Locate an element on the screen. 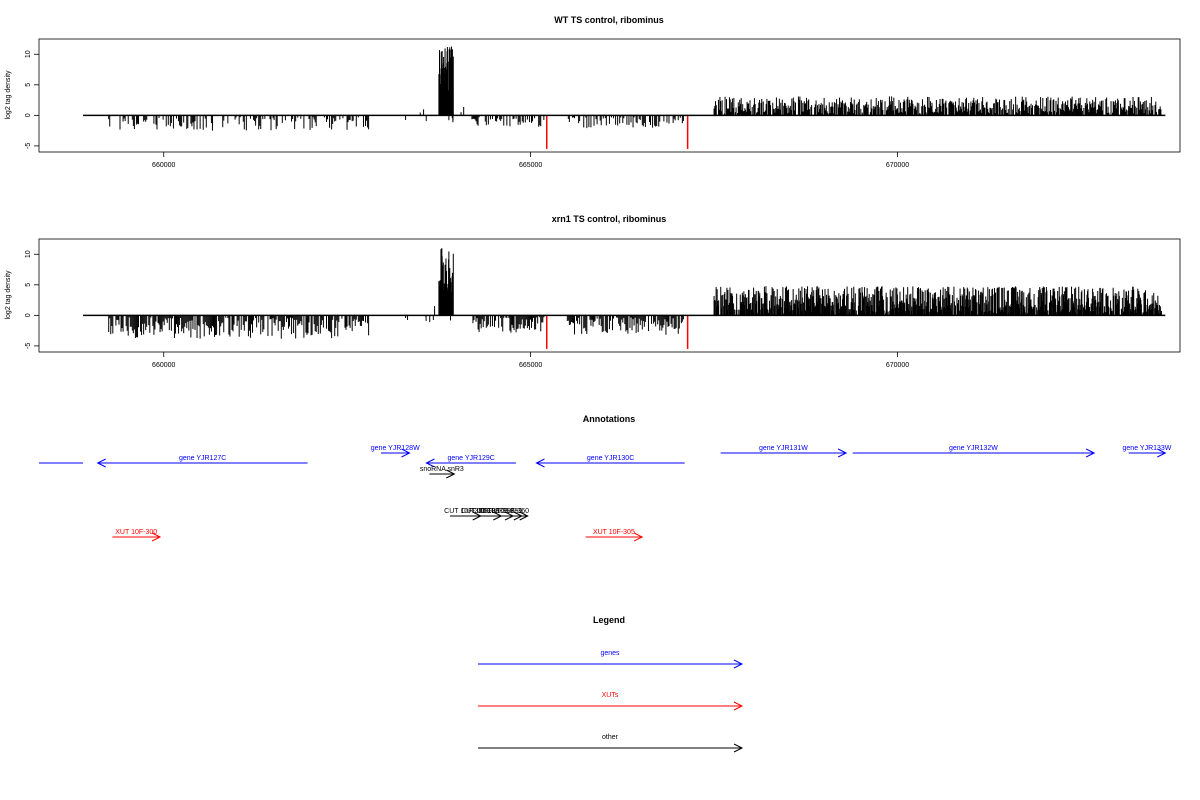 This screenshot has width=1200, height=800. feature-label: gene YJR127C is located at coordinates (202, 458).